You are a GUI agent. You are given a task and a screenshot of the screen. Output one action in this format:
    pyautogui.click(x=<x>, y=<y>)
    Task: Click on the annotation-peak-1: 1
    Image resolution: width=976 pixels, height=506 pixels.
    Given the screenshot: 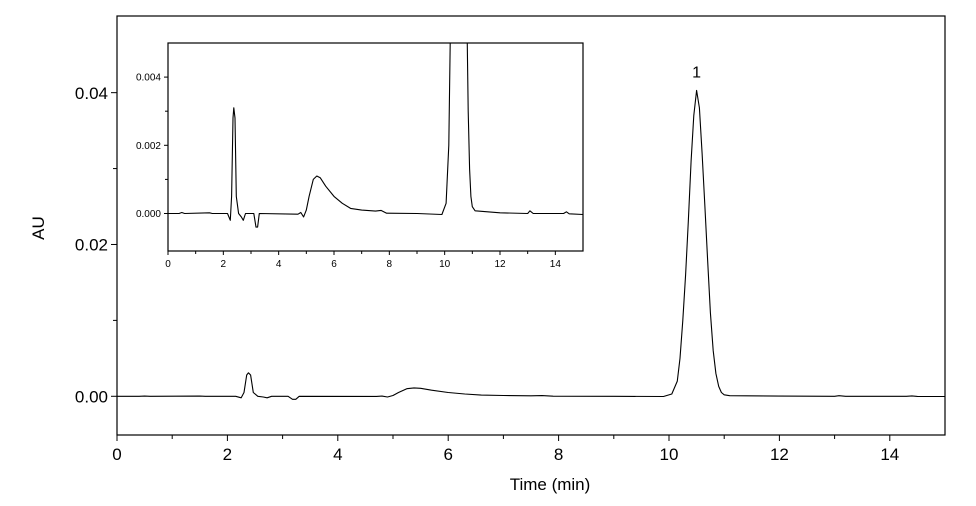 What is the action you would take?
    pyautogui.click(x=696, y=72)
    